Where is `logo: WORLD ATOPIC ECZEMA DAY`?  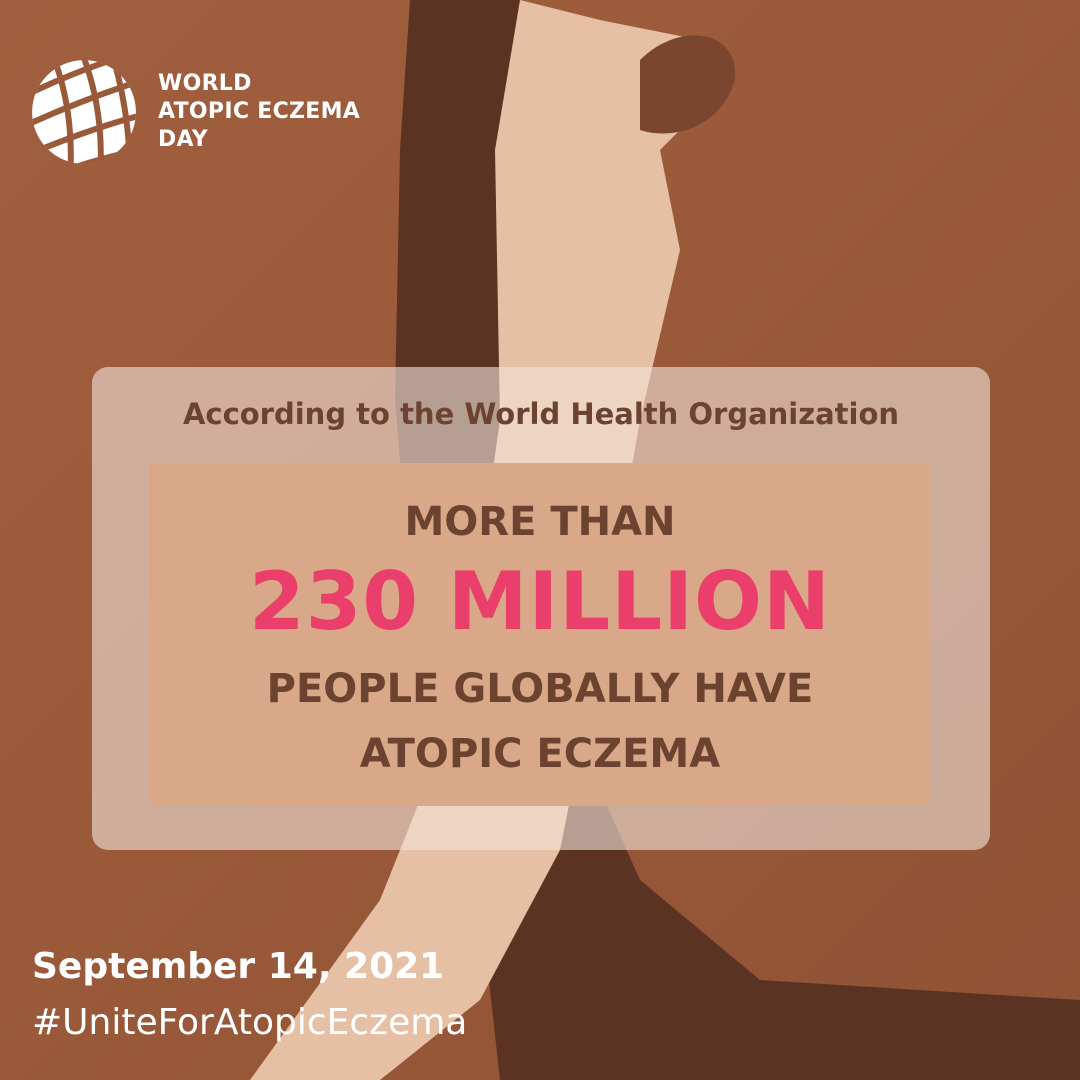 logo: WORLD ATOPIC ECZEMA DAY is located at coordinates (195, 112).